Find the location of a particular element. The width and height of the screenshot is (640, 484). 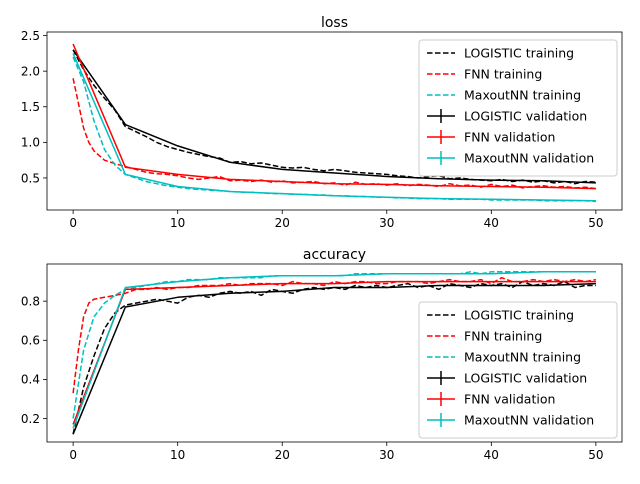

y-tick-label: 1.5 is located at coordinates (30, 107).